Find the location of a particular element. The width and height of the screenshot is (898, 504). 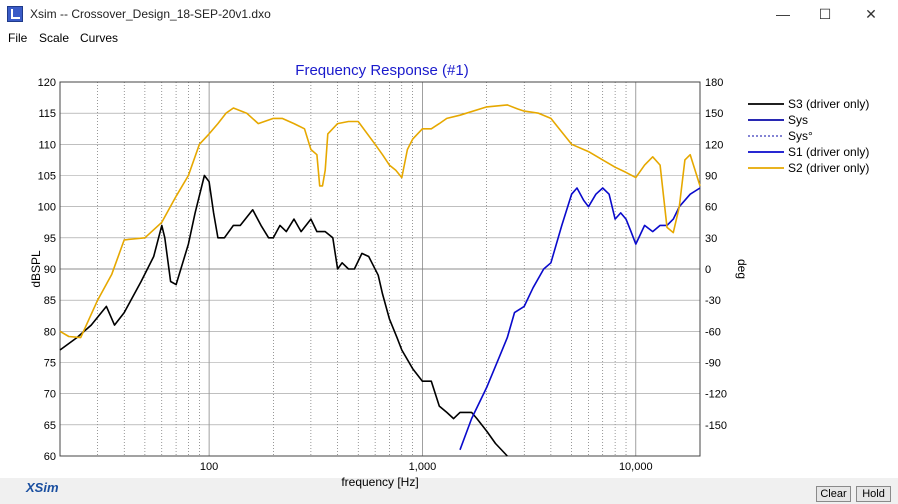

legend-label: S1 (driver only) is located at coordinates (828, 152).